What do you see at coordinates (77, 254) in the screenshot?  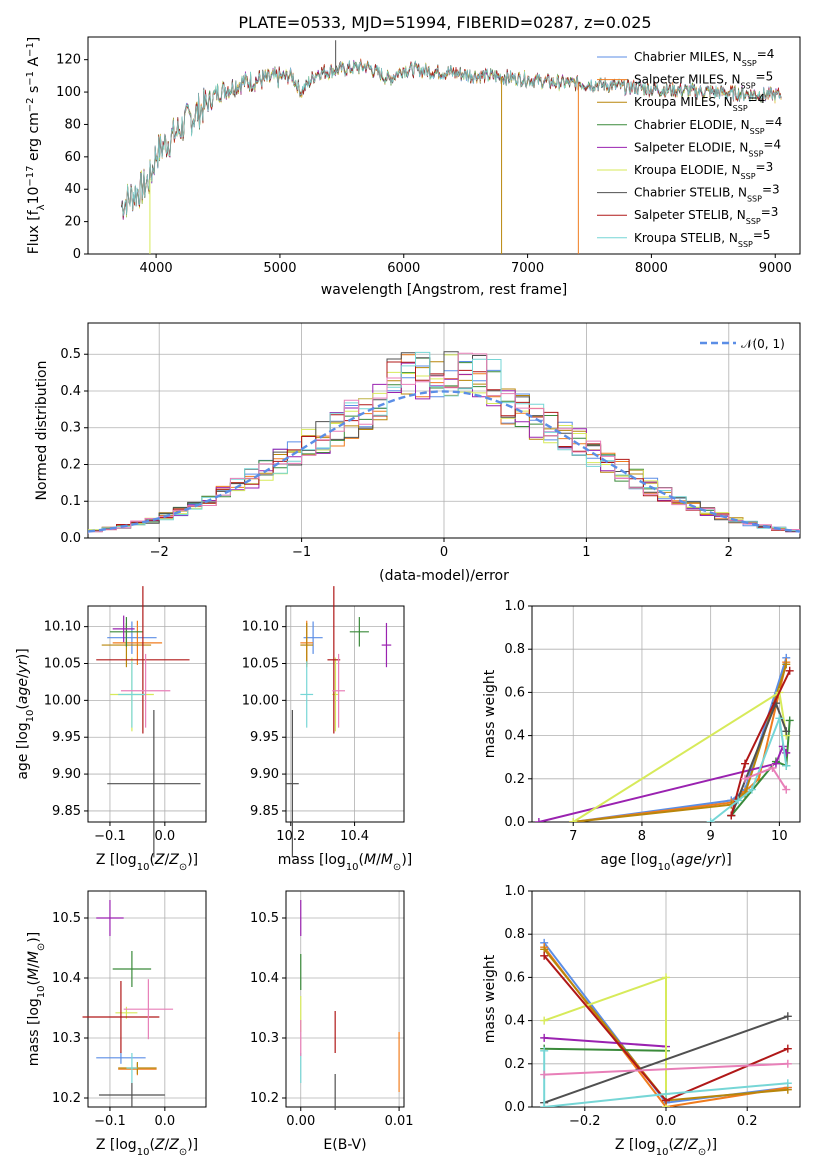 I see `y-tick-label: 0` at bounding box center [77, 254].